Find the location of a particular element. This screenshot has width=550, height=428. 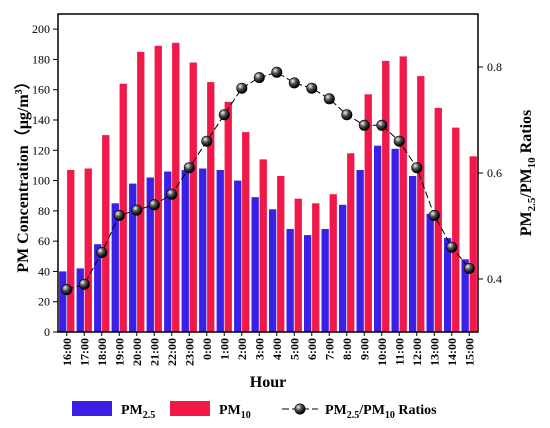

y-tick-label: 100 is located at coordinates (41, 181).